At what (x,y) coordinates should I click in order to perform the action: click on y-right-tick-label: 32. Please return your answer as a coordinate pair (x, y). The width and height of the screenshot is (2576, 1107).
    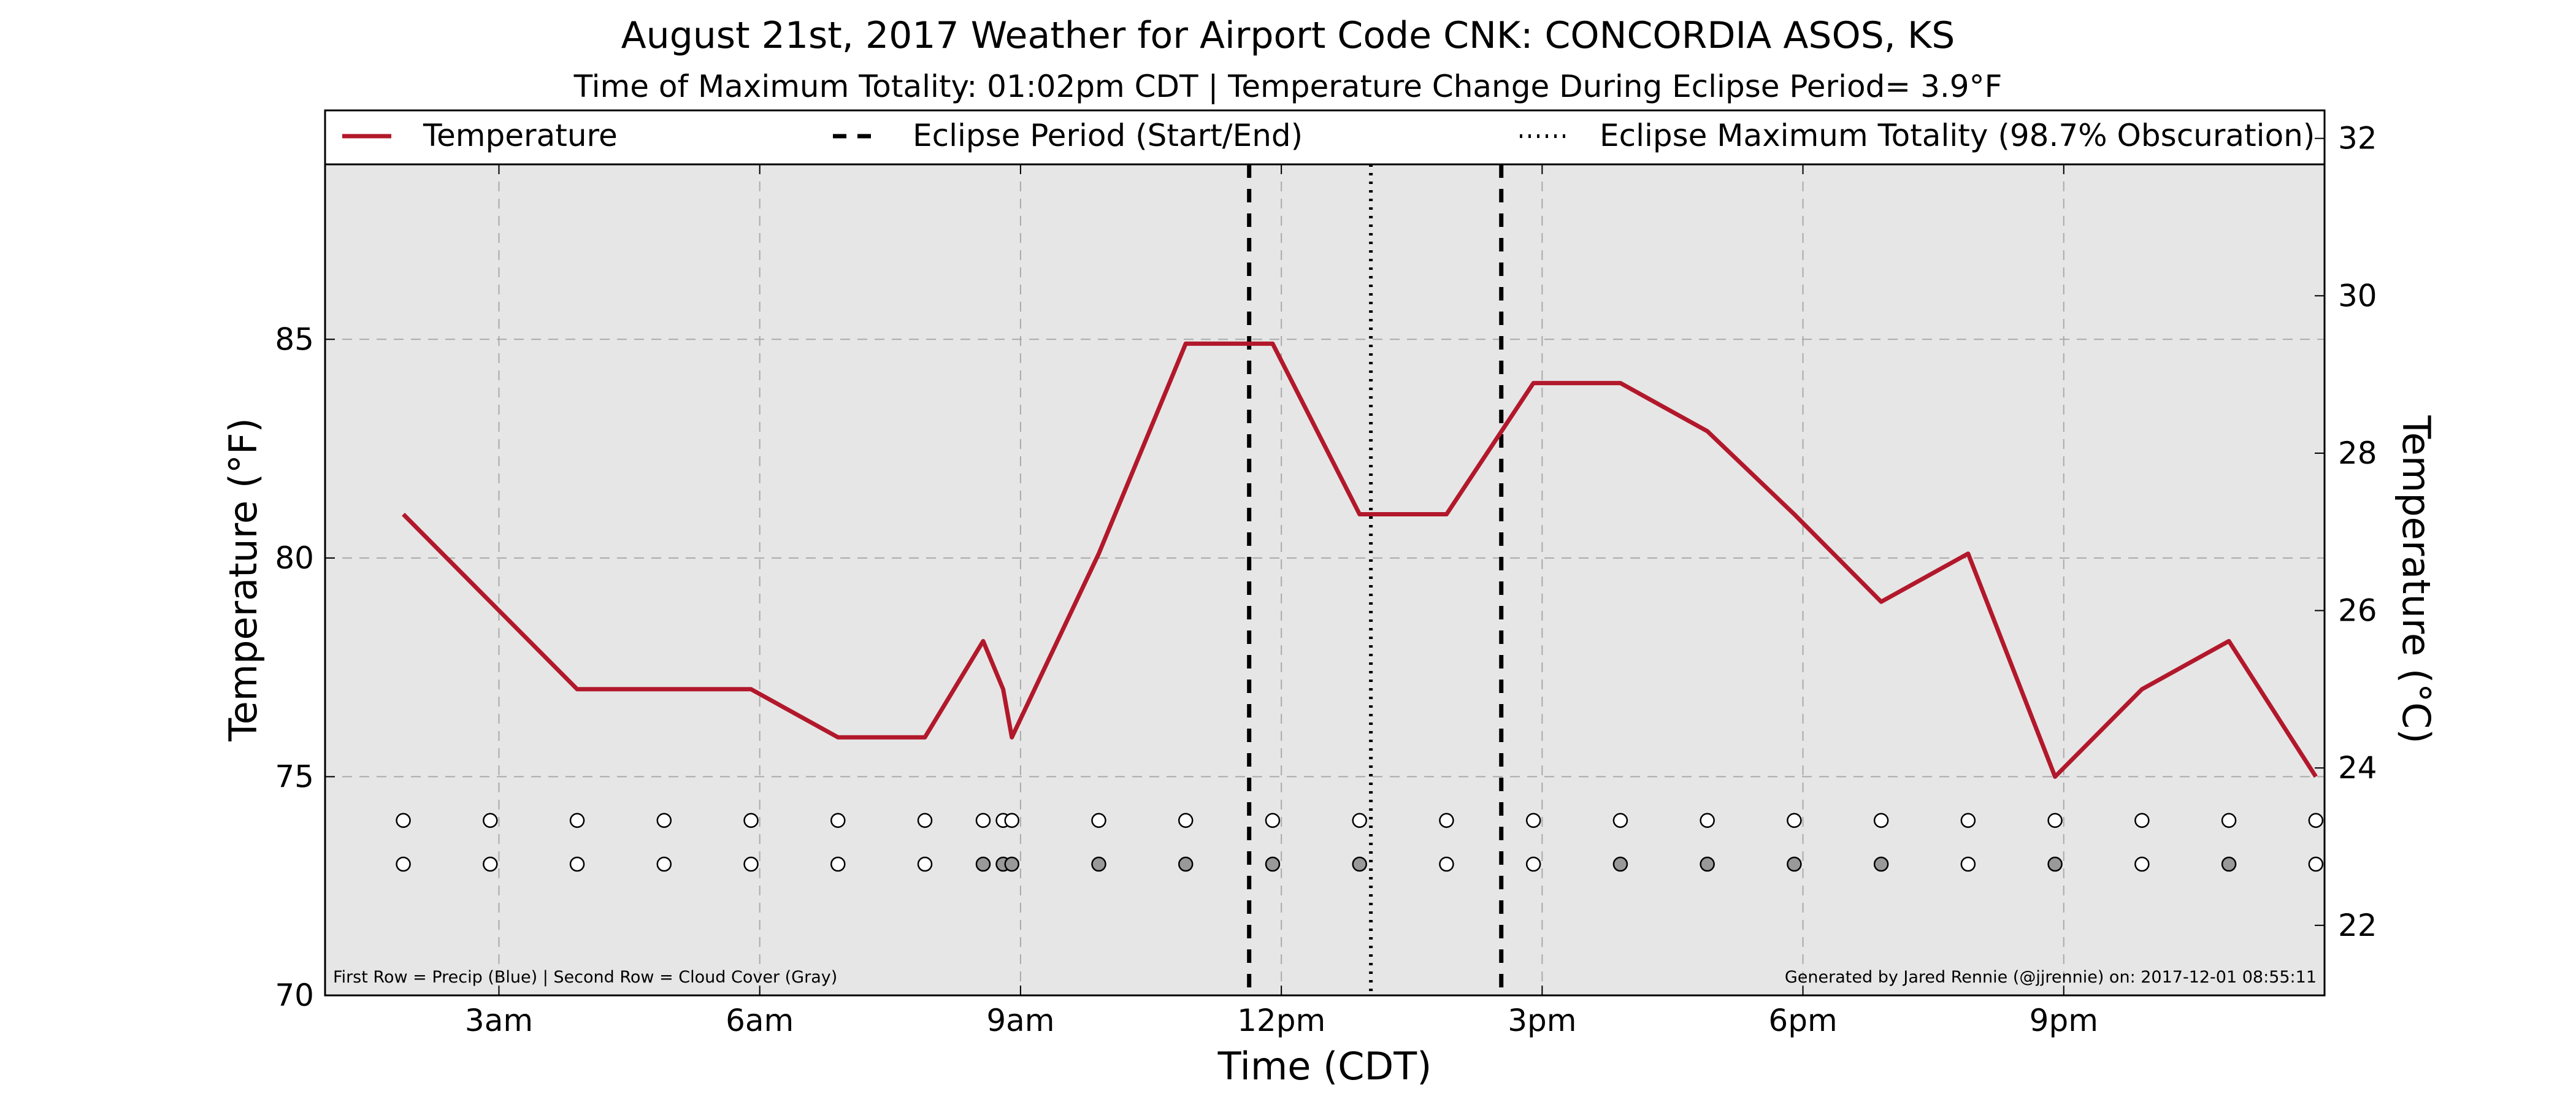
    Looking at the image, I should click on (2357, 138).